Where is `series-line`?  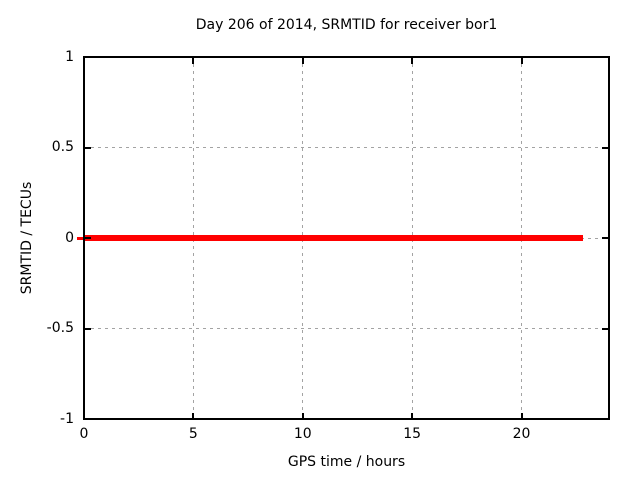
series-line is located at coordinates (333, 238).